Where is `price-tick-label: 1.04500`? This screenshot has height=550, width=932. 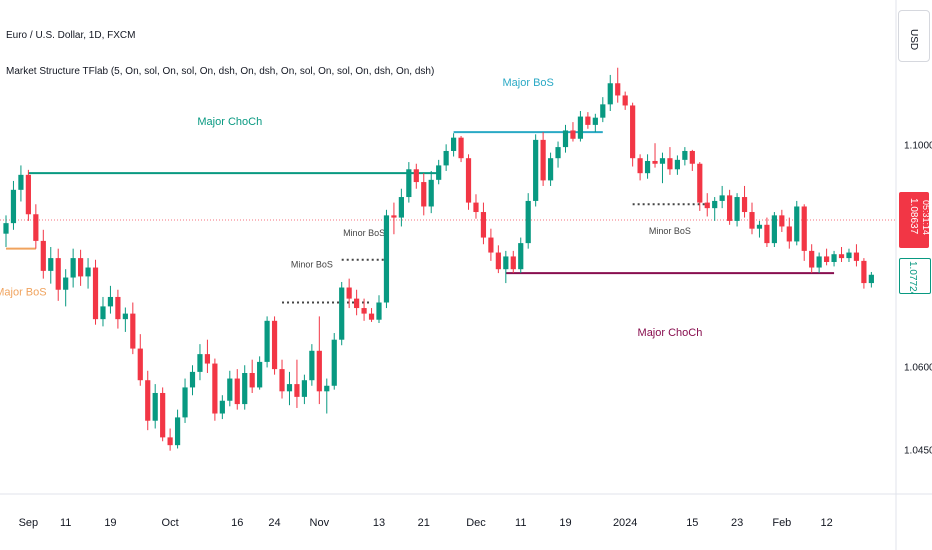
price-tick-label: 1.04500 is located at coordinates (918, 451).